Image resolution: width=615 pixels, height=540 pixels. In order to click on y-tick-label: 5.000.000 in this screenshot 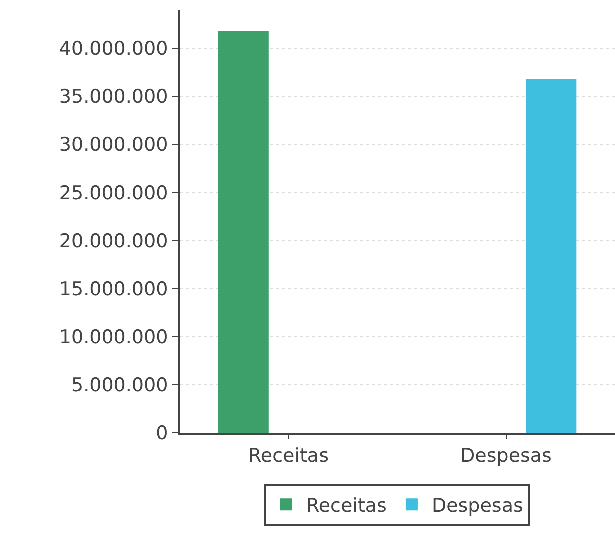, I will do `click(119, 385)`.